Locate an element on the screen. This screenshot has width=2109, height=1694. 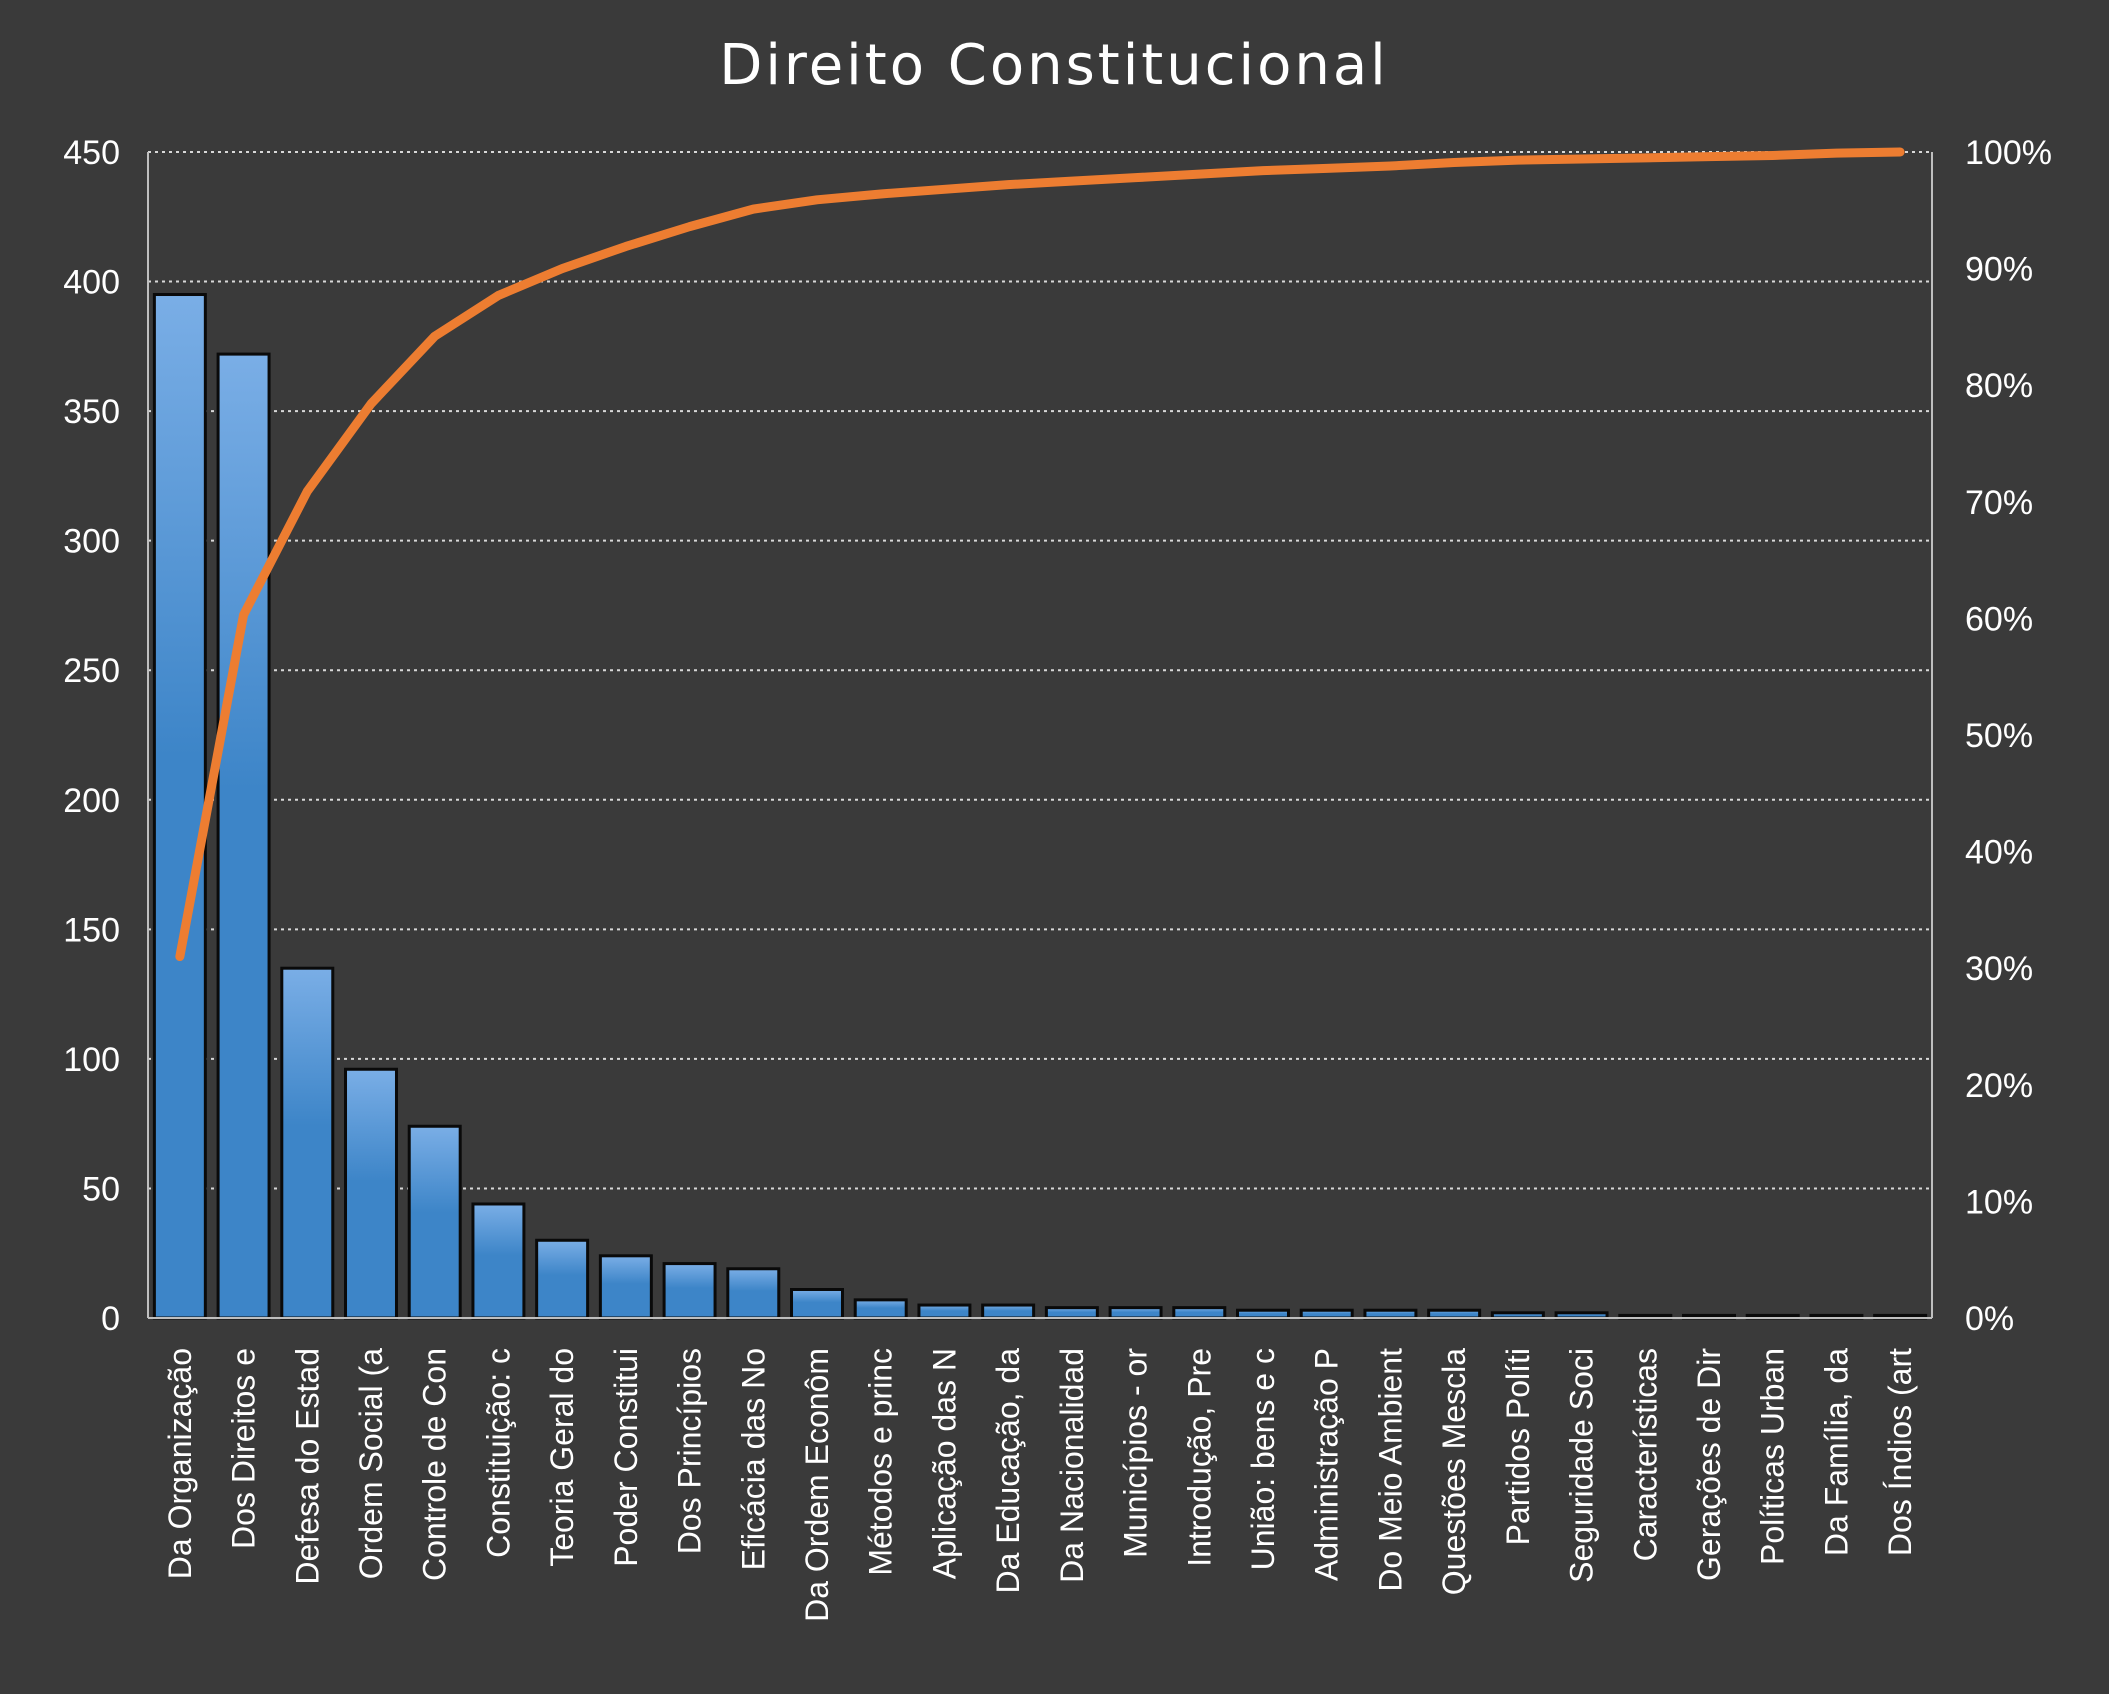
category-label: Dos Índios (art is located at coordinates (1900, 1452).